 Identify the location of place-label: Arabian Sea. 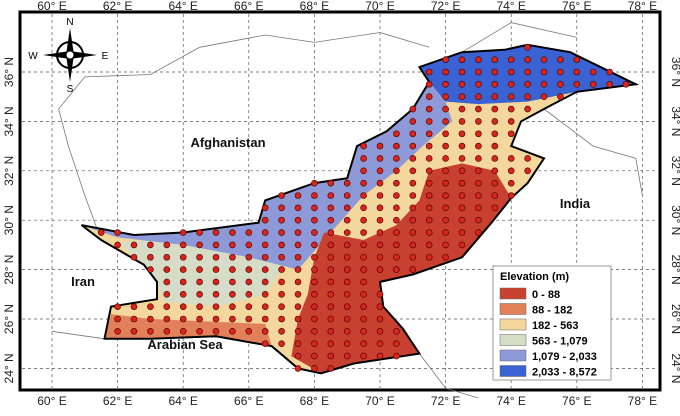
(185, 344).